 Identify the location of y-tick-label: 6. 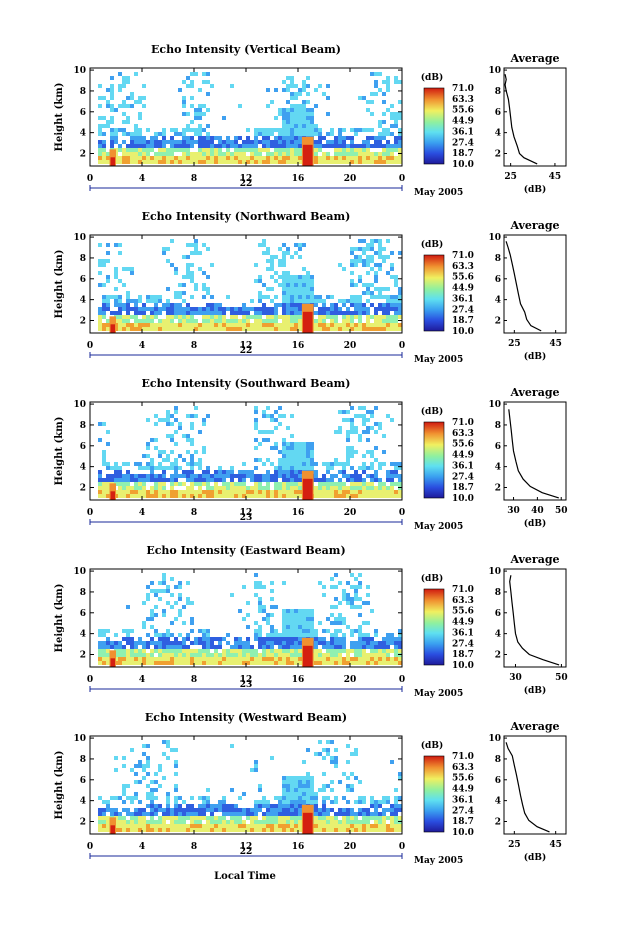
(83, 781).